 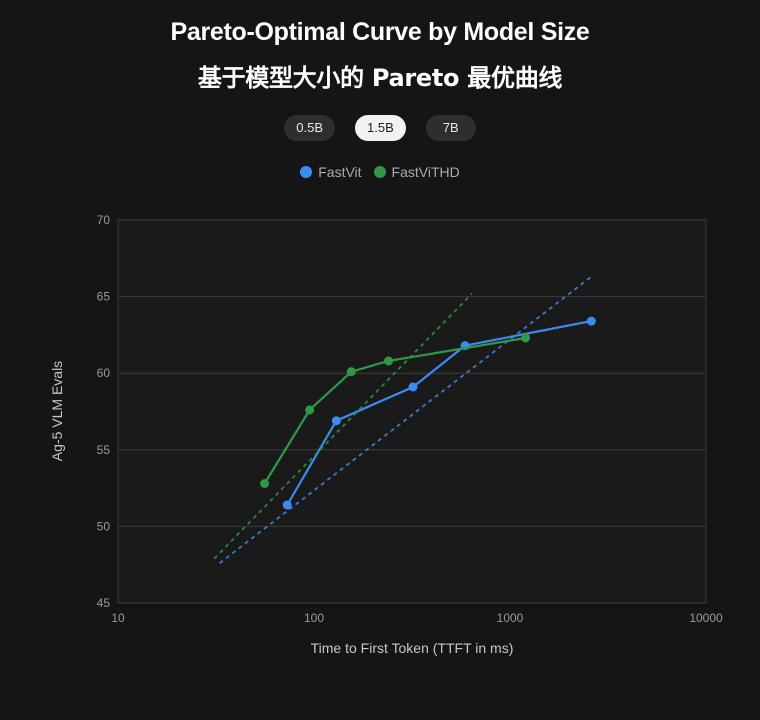 I want to click on legend-item-fastvit: FastVit, so click(x=331, y=172).